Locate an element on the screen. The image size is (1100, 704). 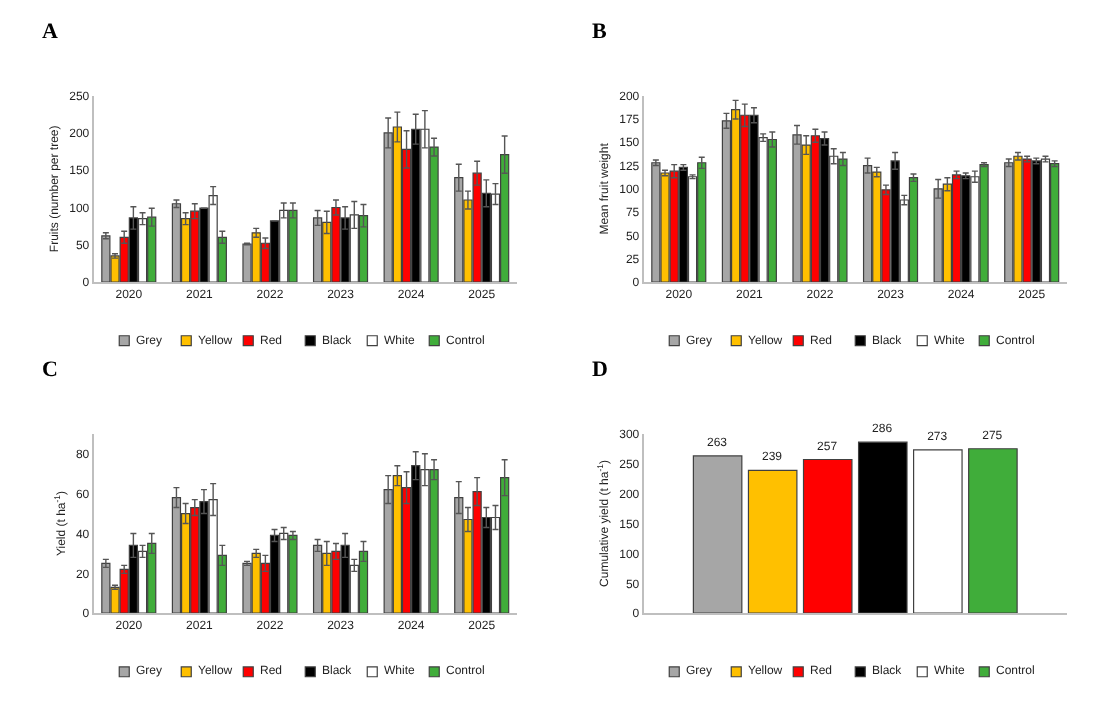
chart-title: A is located at coordinates (50, 32).